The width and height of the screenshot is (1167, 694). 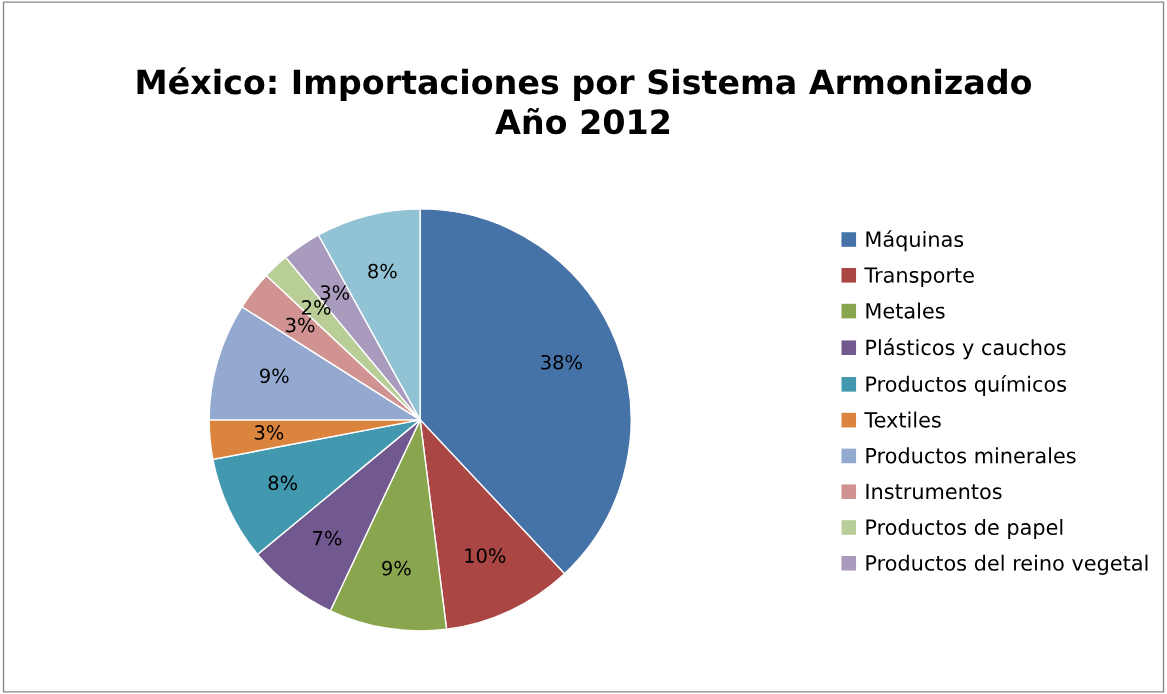 I want to click on data-label: 10%, so click(x=485, y=555).